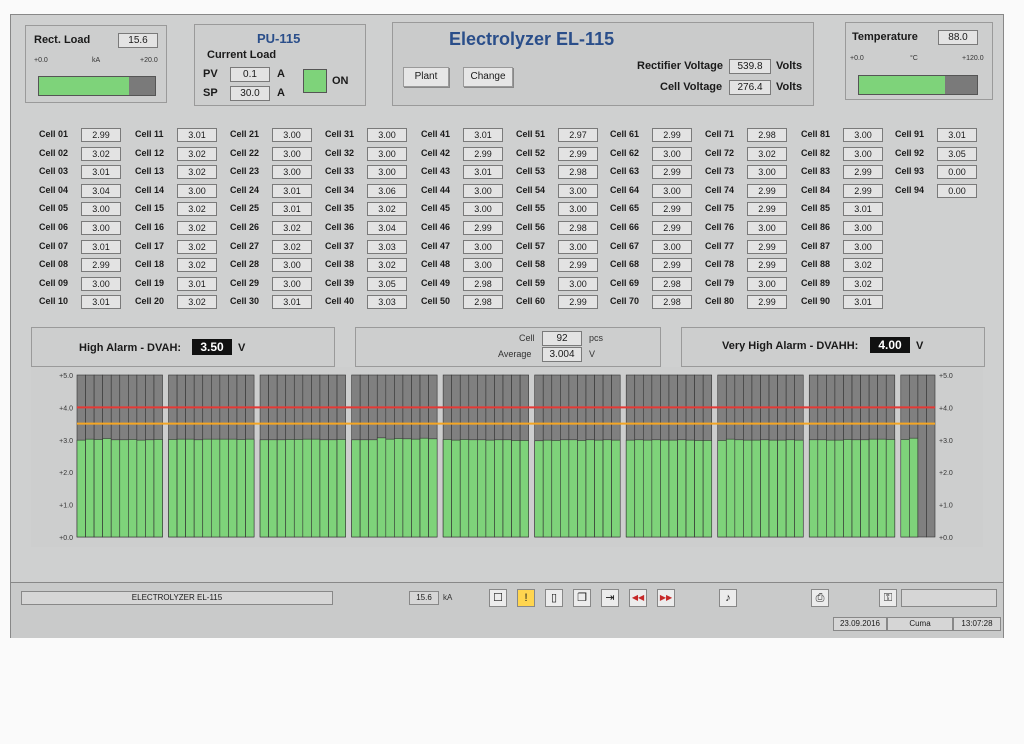 This screenshot has width=1024, height=744. What do you see at coordinates (902, 85) in the screenshot?
I see `temperature-fill` at bounding box center [902, 85].